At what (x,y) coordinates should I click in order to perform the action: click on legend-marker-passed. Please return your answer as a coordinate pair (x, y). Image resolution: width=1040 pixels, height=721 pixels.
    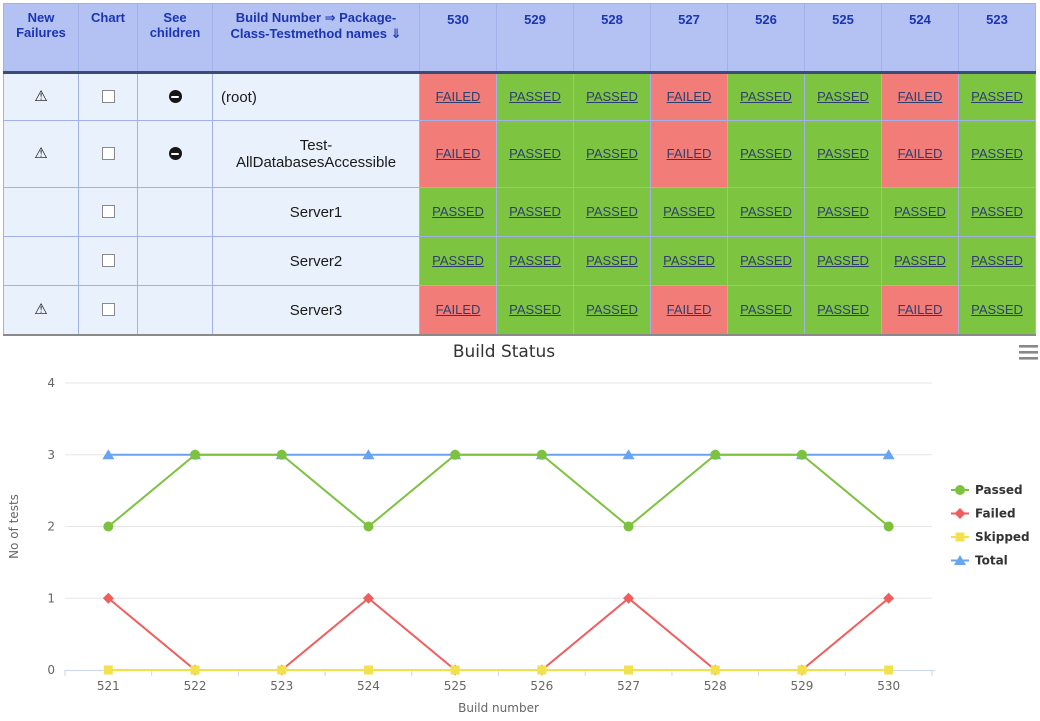
    Looking at the image, I should click on (960, 490).